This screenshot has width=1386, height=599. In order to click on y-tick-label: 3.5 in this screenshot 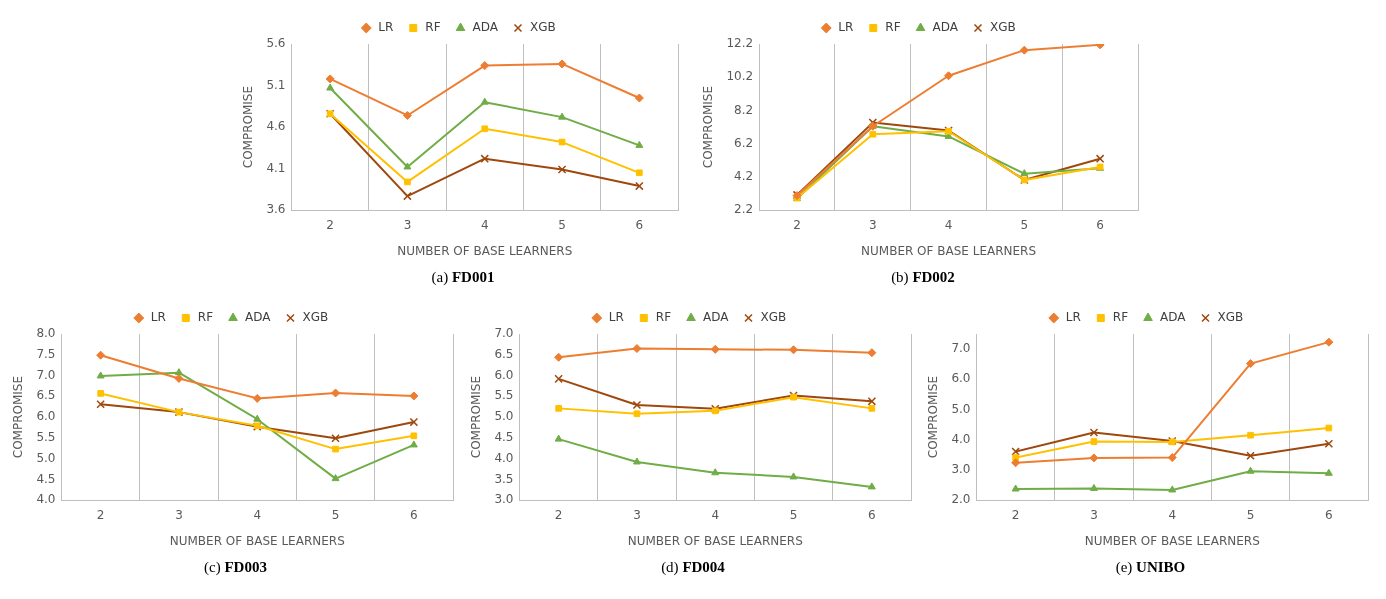, I will do `click(503, 478)`.